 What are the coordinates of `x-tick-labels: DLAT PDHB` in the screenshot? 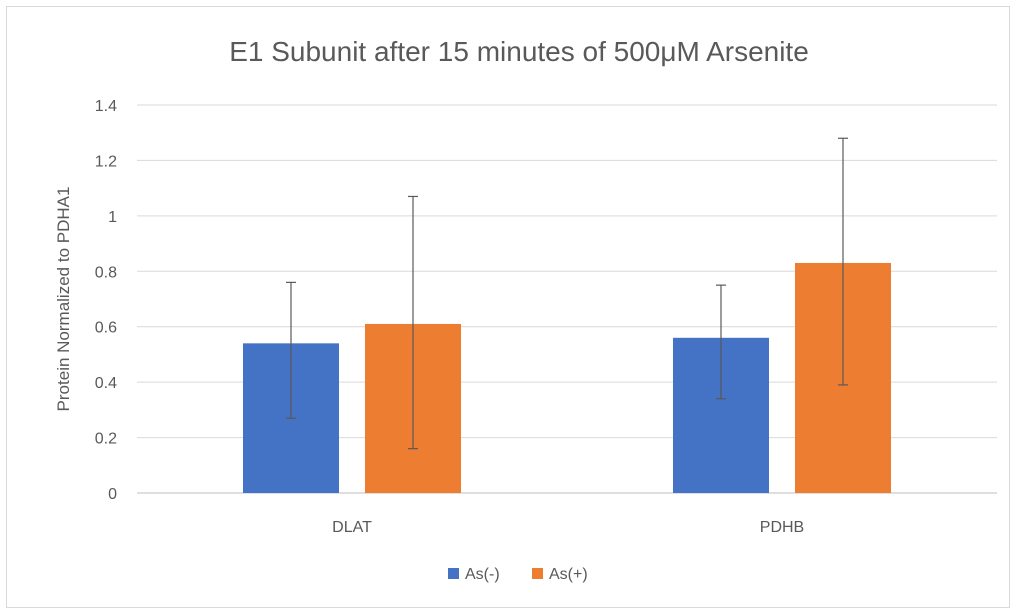 It's located at (568, 527).